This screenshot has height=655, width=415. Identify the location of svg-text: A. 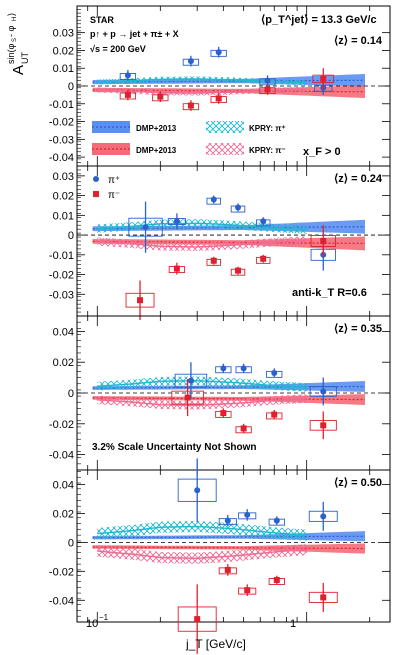
(18, 70).